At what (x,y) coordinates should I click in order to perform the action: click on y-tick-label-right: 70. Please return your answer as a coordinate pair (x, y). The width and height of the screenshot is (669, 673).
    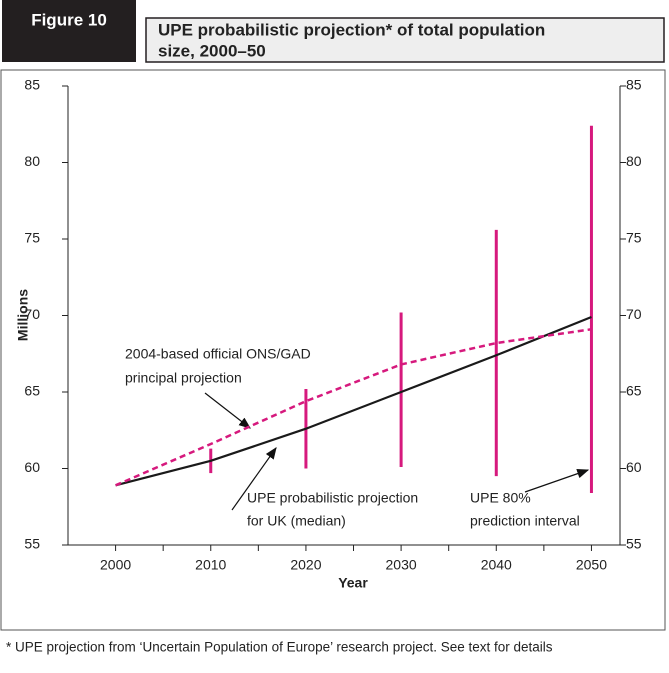
    Looking at the image, I should click on (634, 314).